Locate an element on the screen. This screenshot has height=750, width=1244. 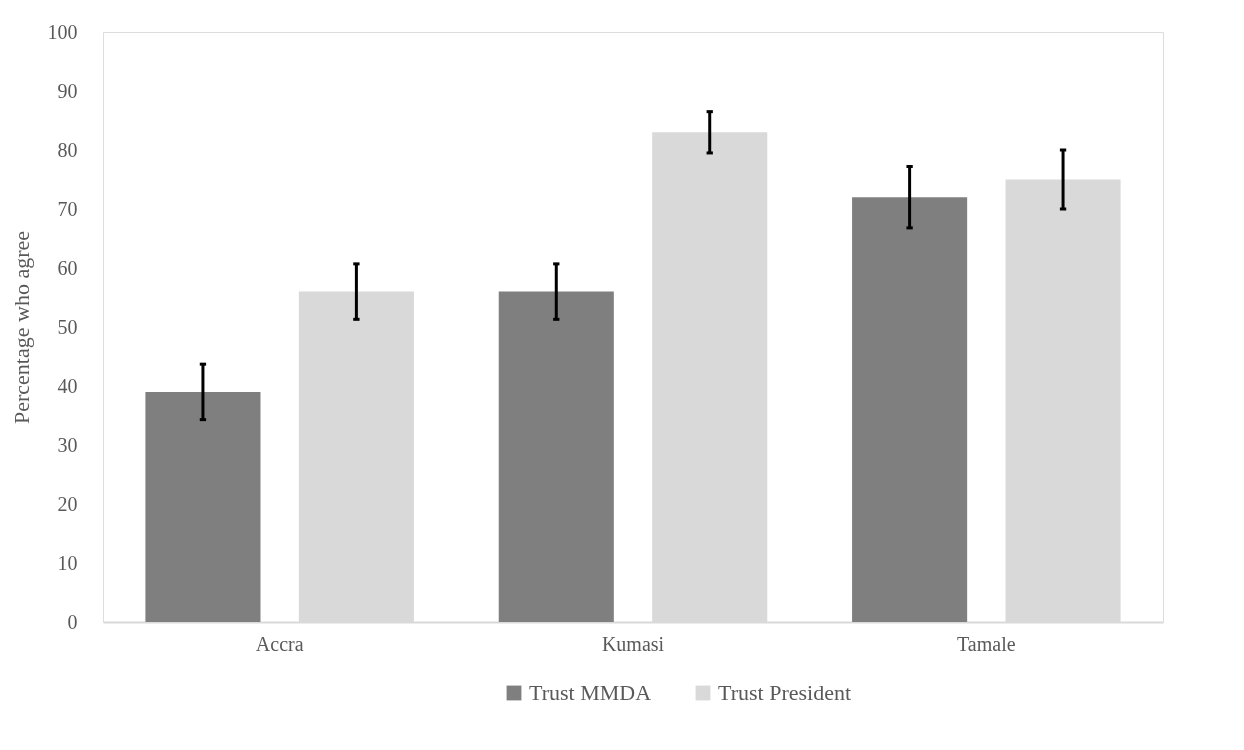
x-tick-label: Kumasi is located at coordinates (633, 643).